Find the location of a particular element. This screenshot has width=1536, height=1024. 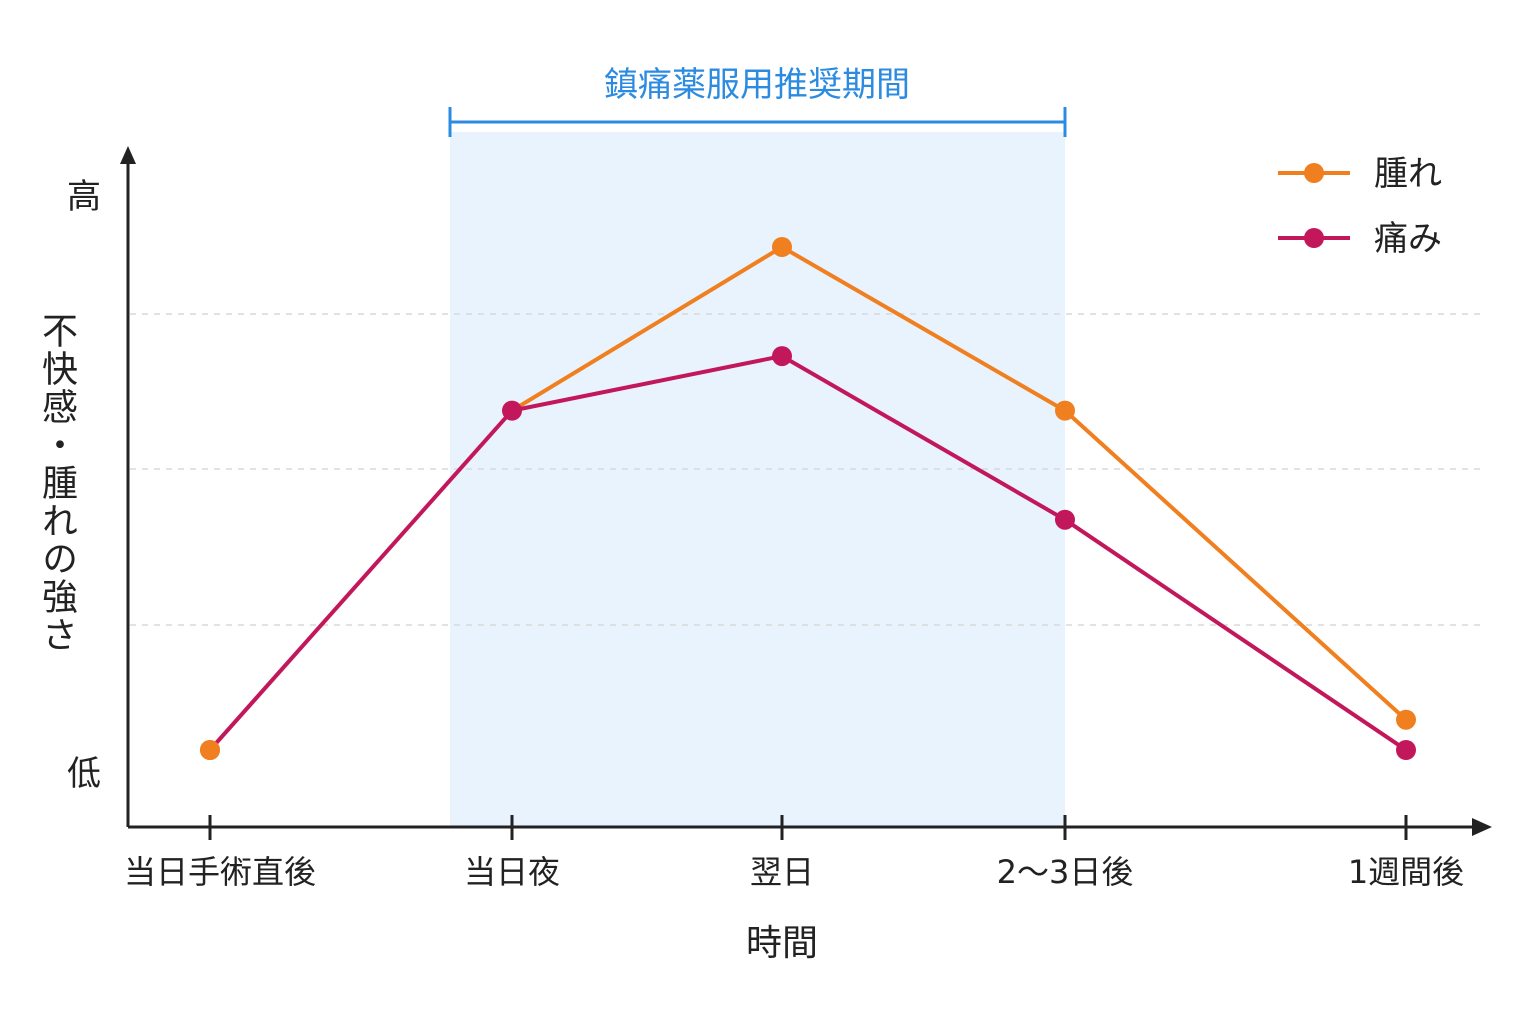

x-ticks: 当日手術直後 当日夜 翌日 2〜3日後 1週間後 is located at coordinates (794, 853).